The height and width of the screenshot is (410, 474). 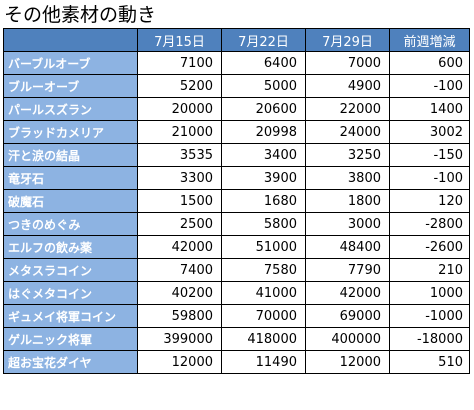 What do you see at coordinates (70, 247) in the screenshot?
I see `item-name-cell: エルフの飲み薬` at bounding box center [70, 247].